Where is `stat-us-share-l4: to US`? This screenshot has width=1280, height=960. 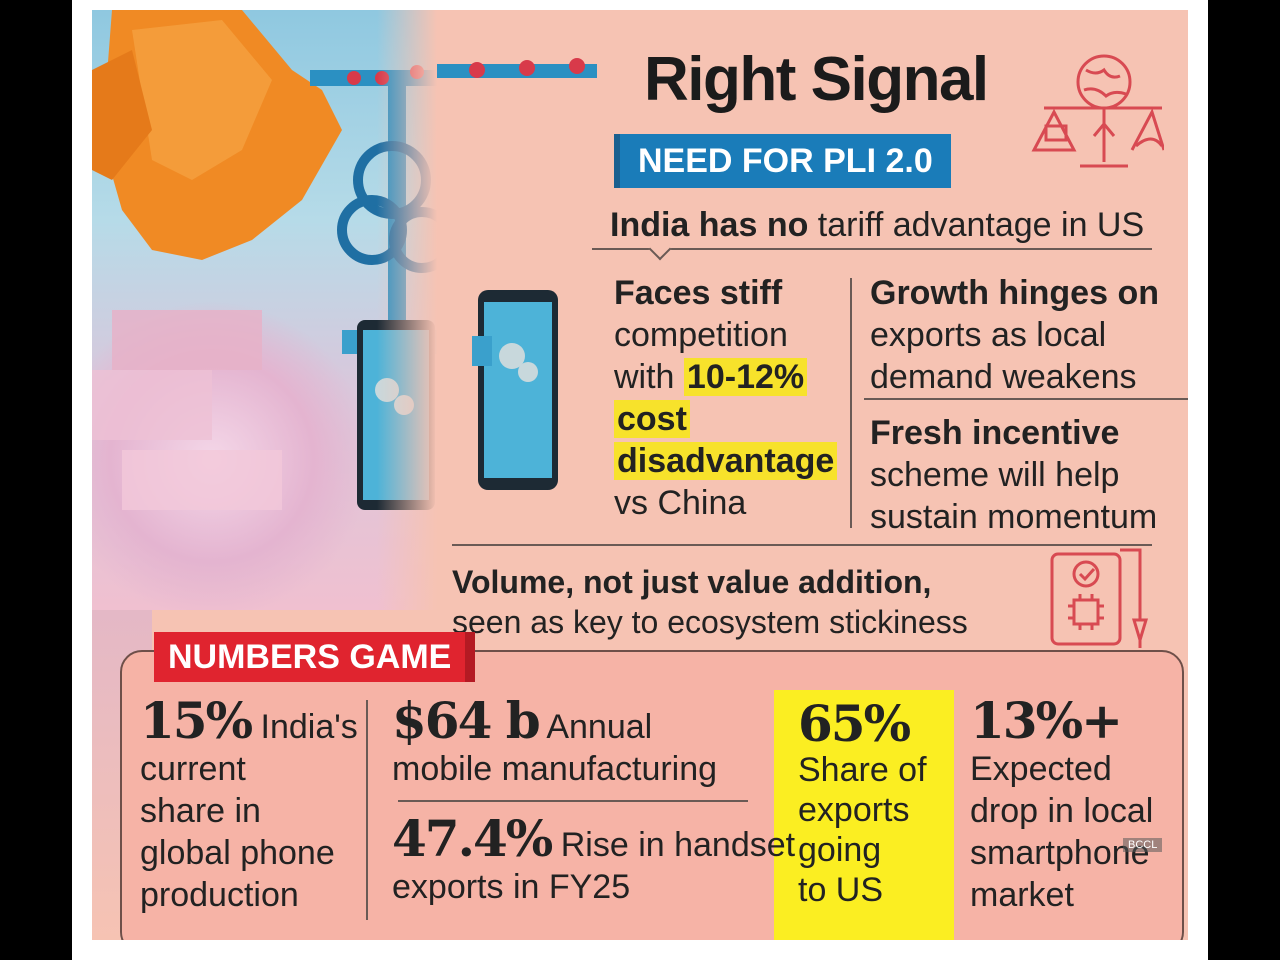
stat-us-share-l4: to US is located at coordinates (841, 890).